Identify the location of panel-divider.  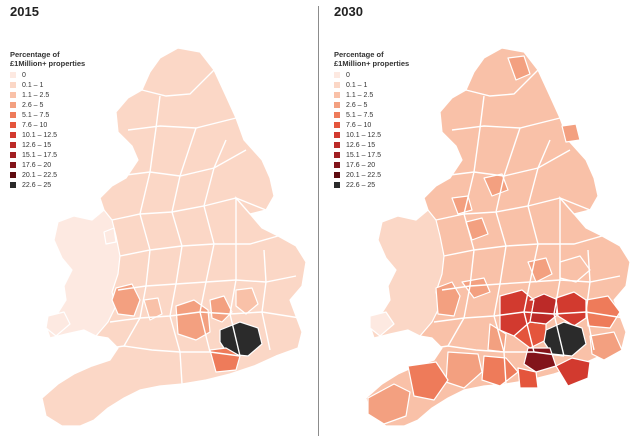
(318, 221).